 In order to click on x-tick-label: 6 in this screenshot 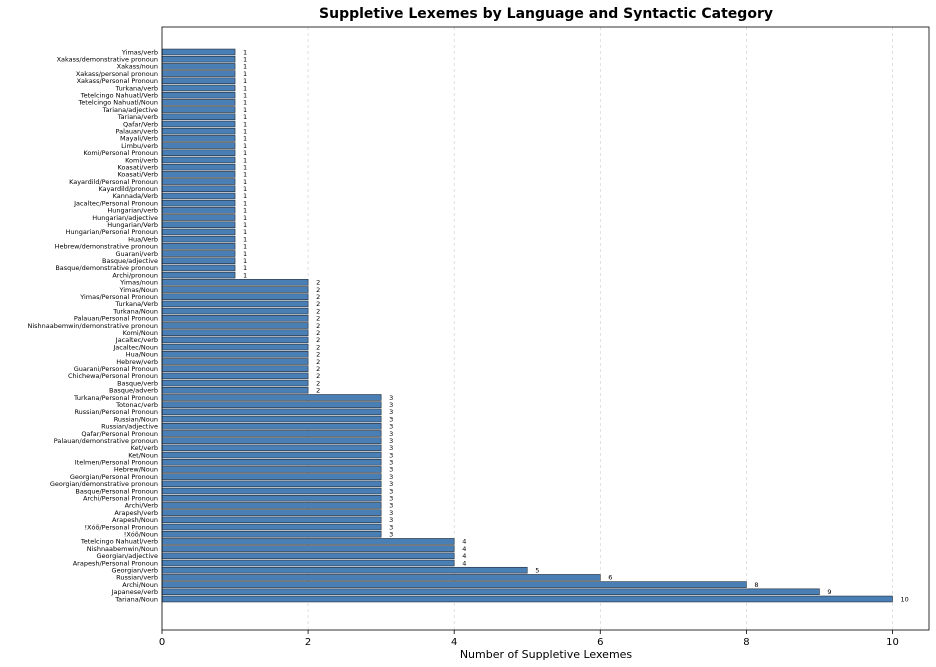, I will do `click(600, 642)`.